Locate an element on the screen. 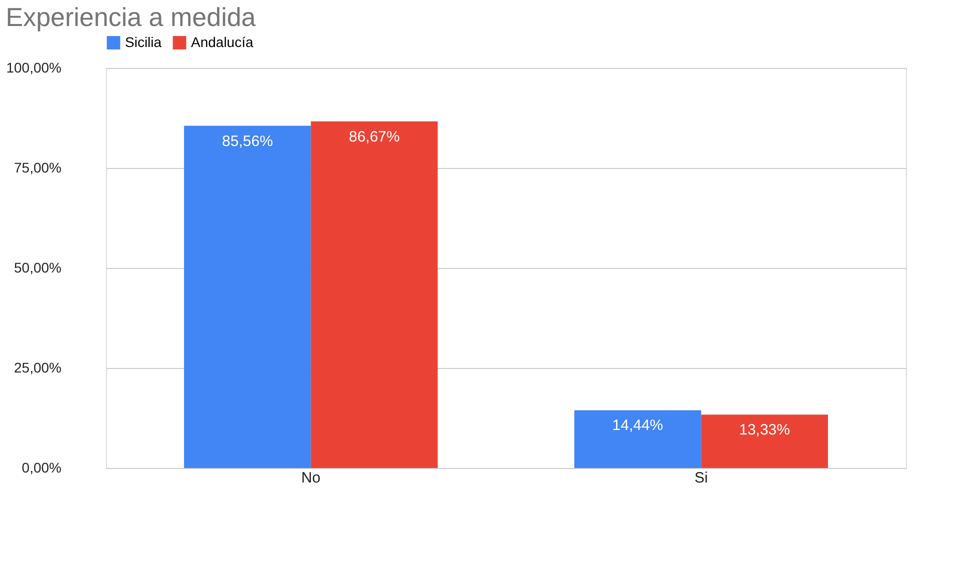 This screenshot has height=578, width=963. data-label: 13,33% is located at coordinates (764, 430).